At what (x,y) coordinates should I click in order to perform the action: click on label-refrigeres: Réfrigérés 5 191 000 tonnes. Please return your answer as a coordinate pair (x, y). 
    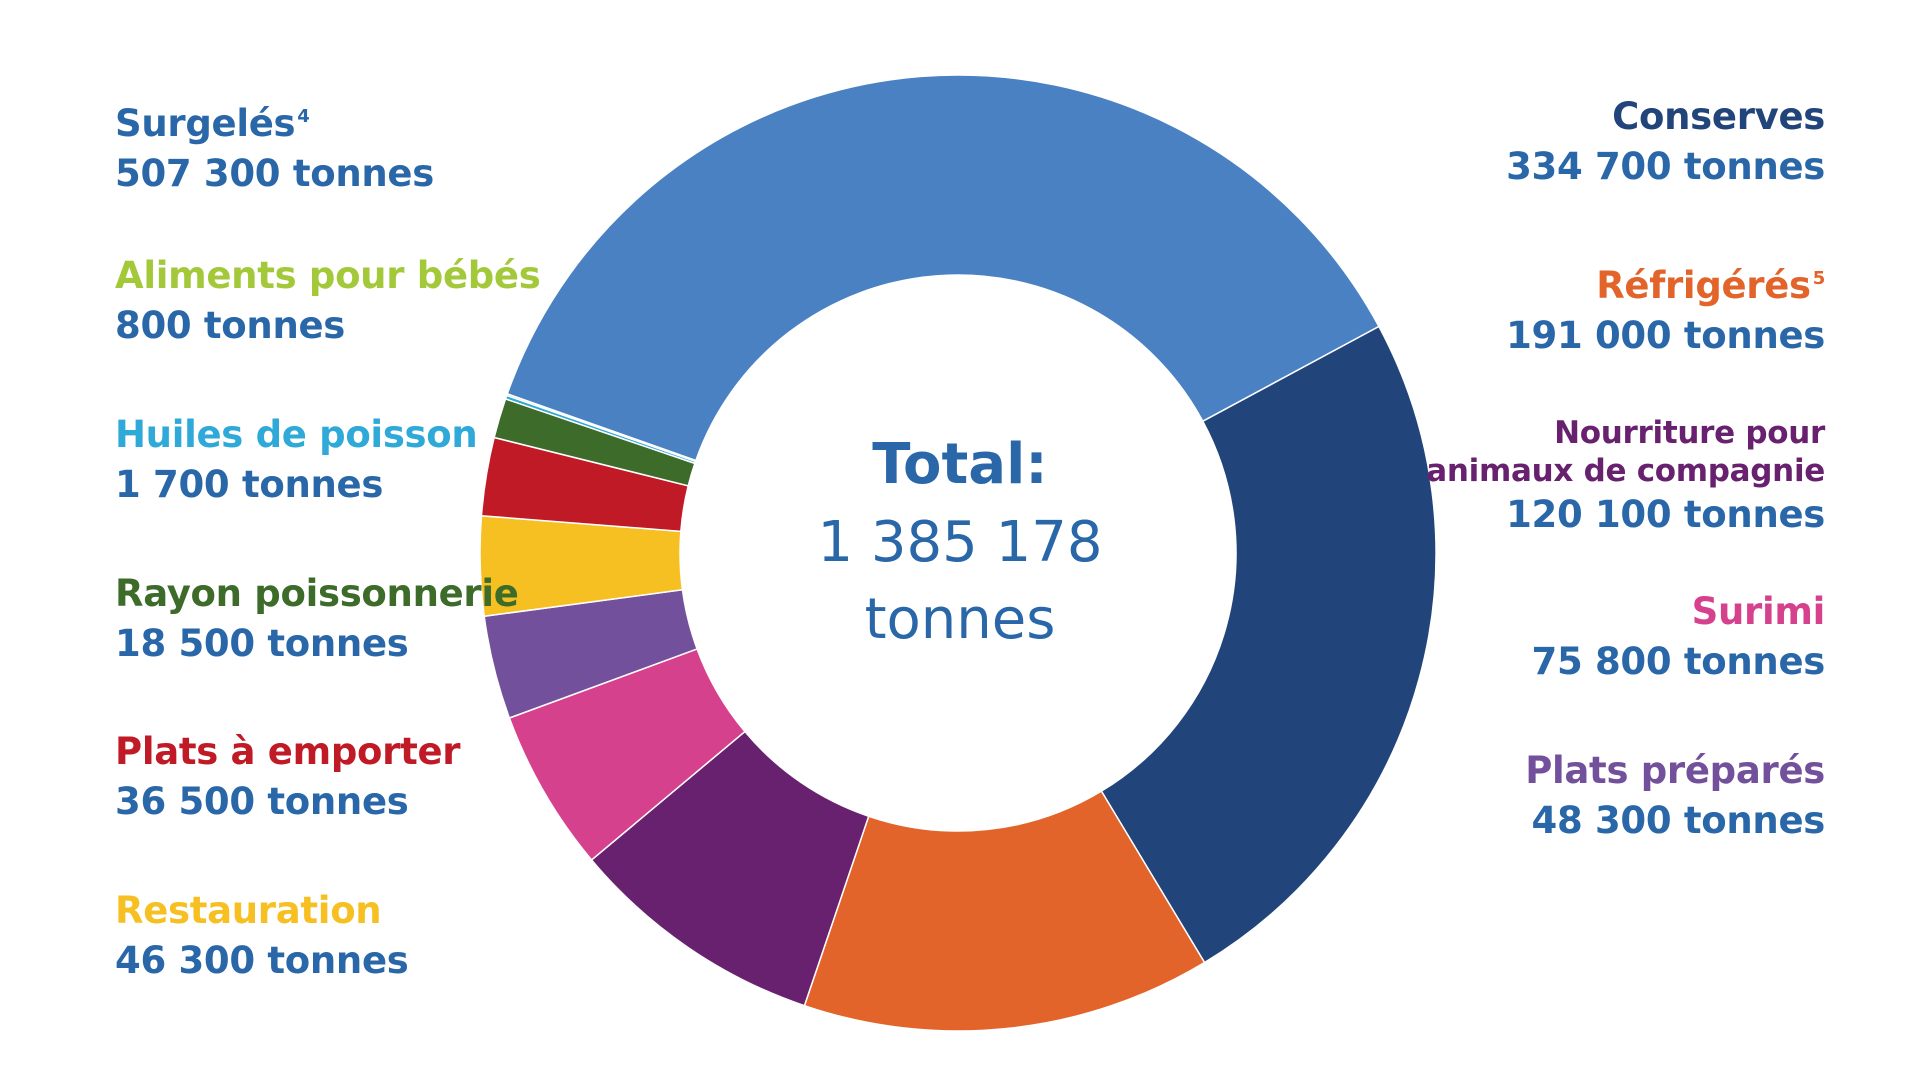
    Looking at the image, I should click on (1665, 307).